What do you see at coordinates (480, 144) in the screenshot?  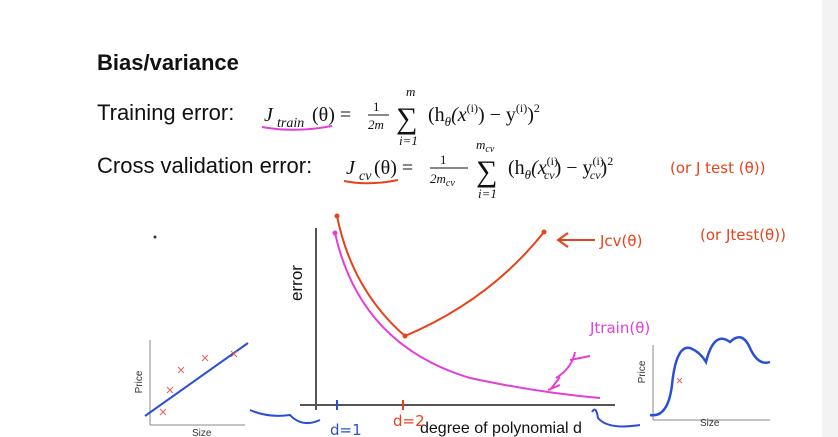 I see `math-text: m` at bounding box center [480, 144].